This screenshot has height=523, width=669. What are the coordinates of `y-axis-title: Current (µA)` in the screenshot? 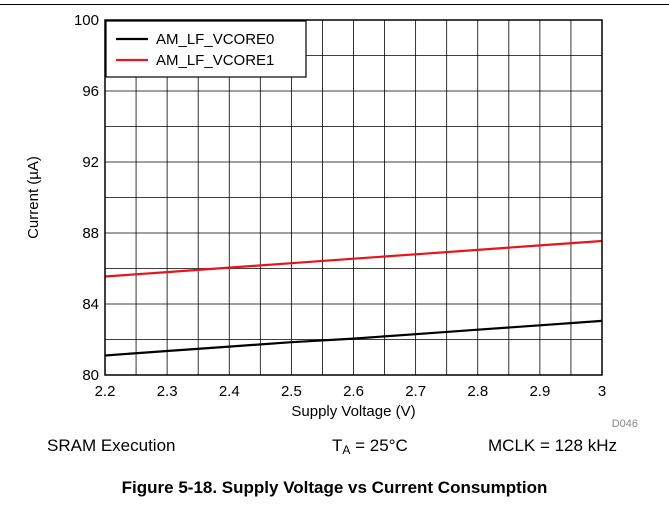 It's located at (33, 197).